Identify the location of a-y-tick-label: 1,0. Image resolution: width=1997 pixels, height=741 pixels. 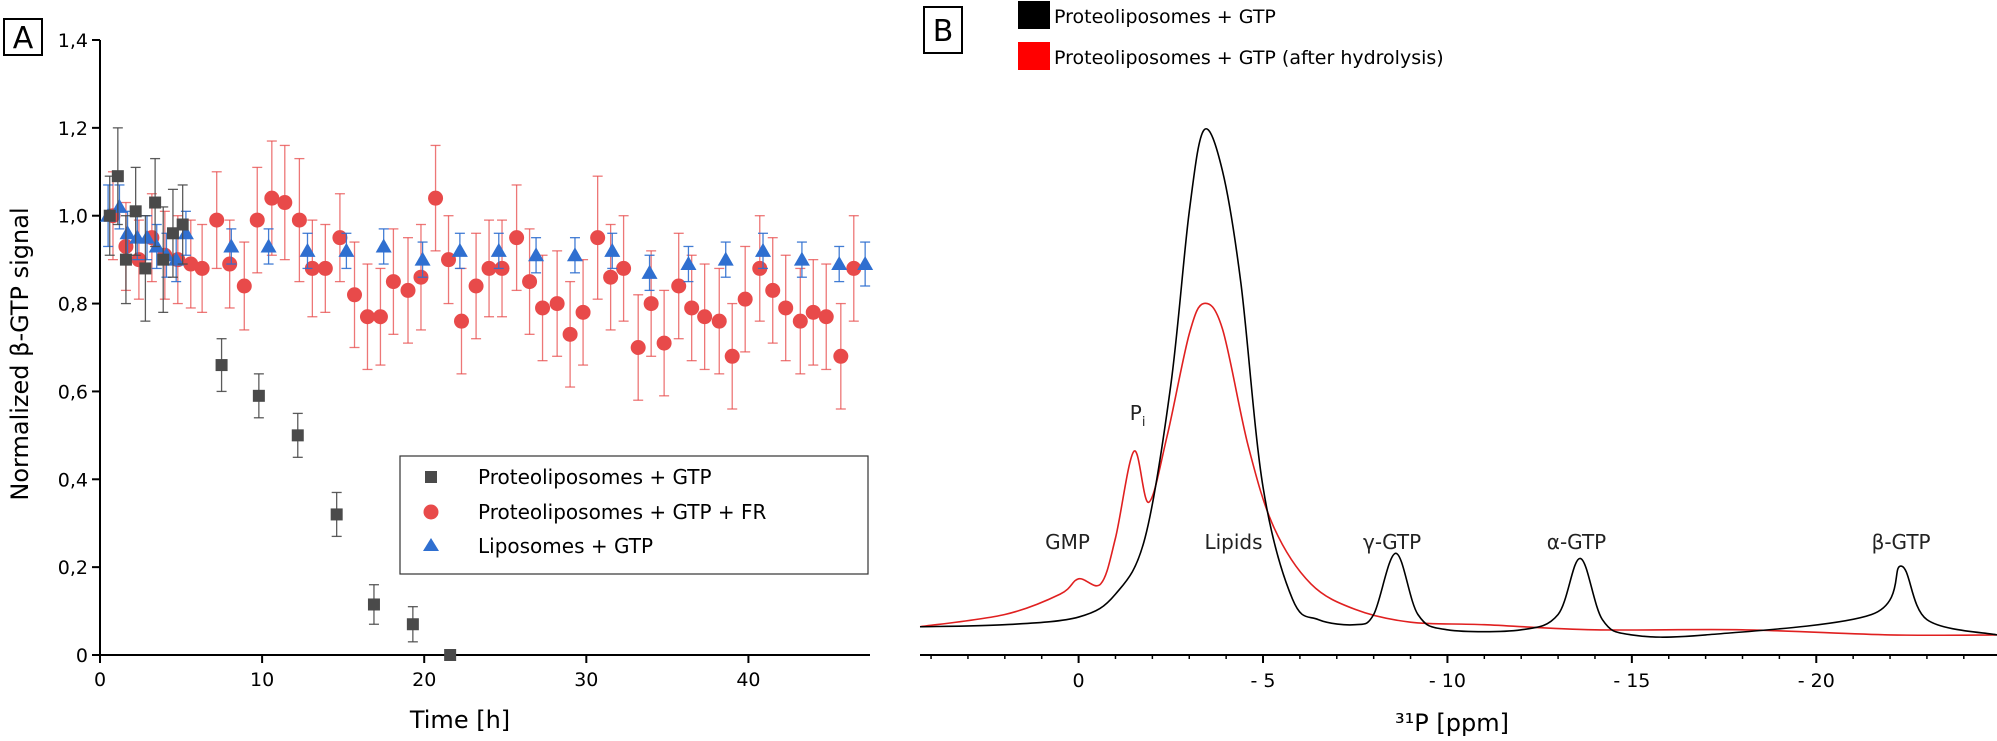
(73, 217).